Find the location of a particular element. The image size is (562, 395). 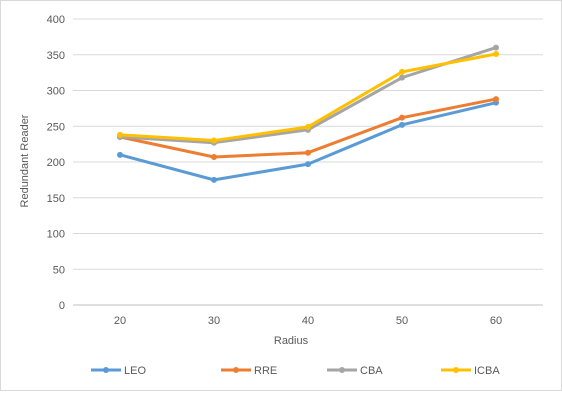

x-axis-ticks: 20 30 40 50 60 is located at coordinates (308, 321).